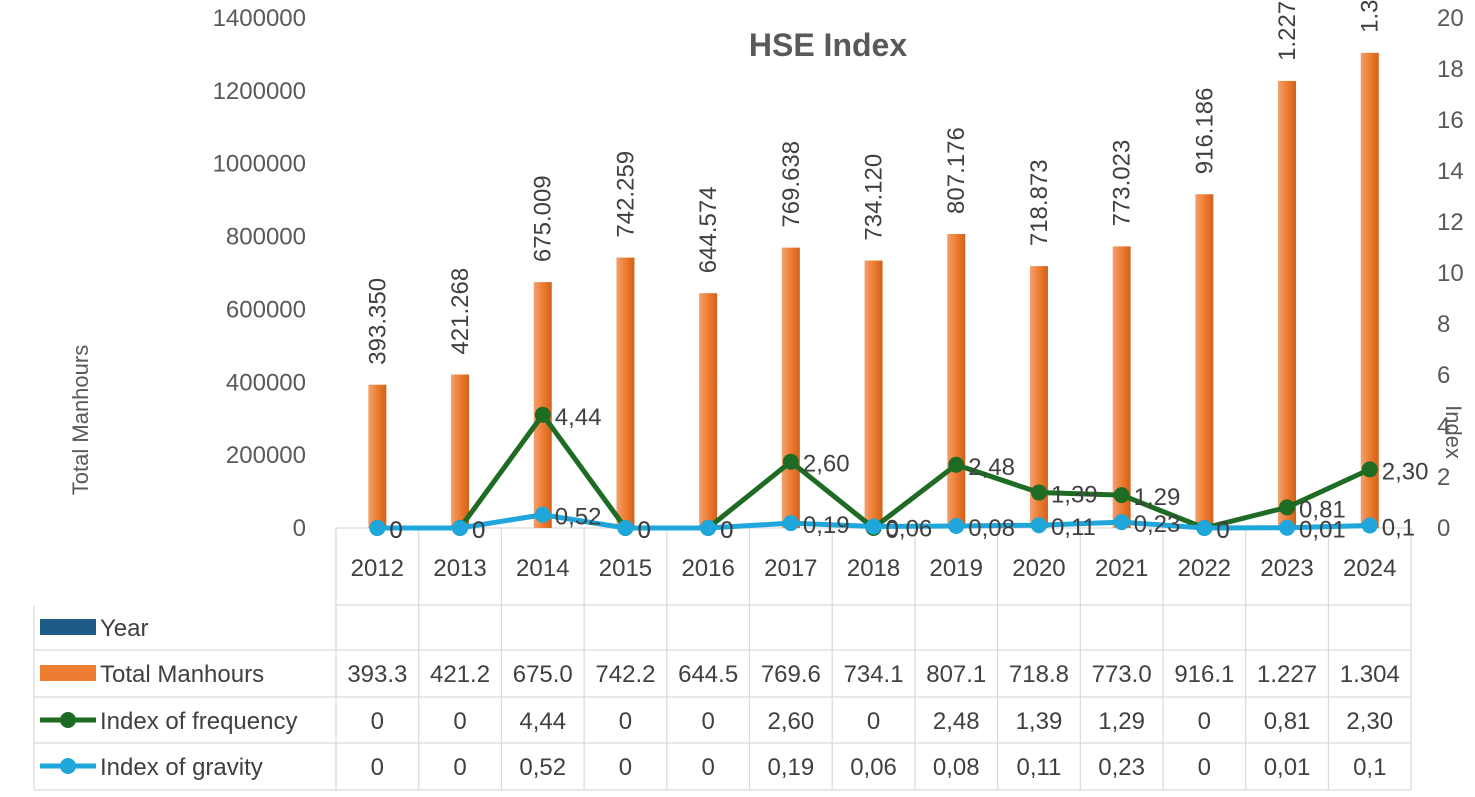 This screenshot has width=1475, height=797. What do you see at coordinates (1450, 18) in the screenshot?
I see `y2-tick-label: 20` at bounding box center [1450, 18].